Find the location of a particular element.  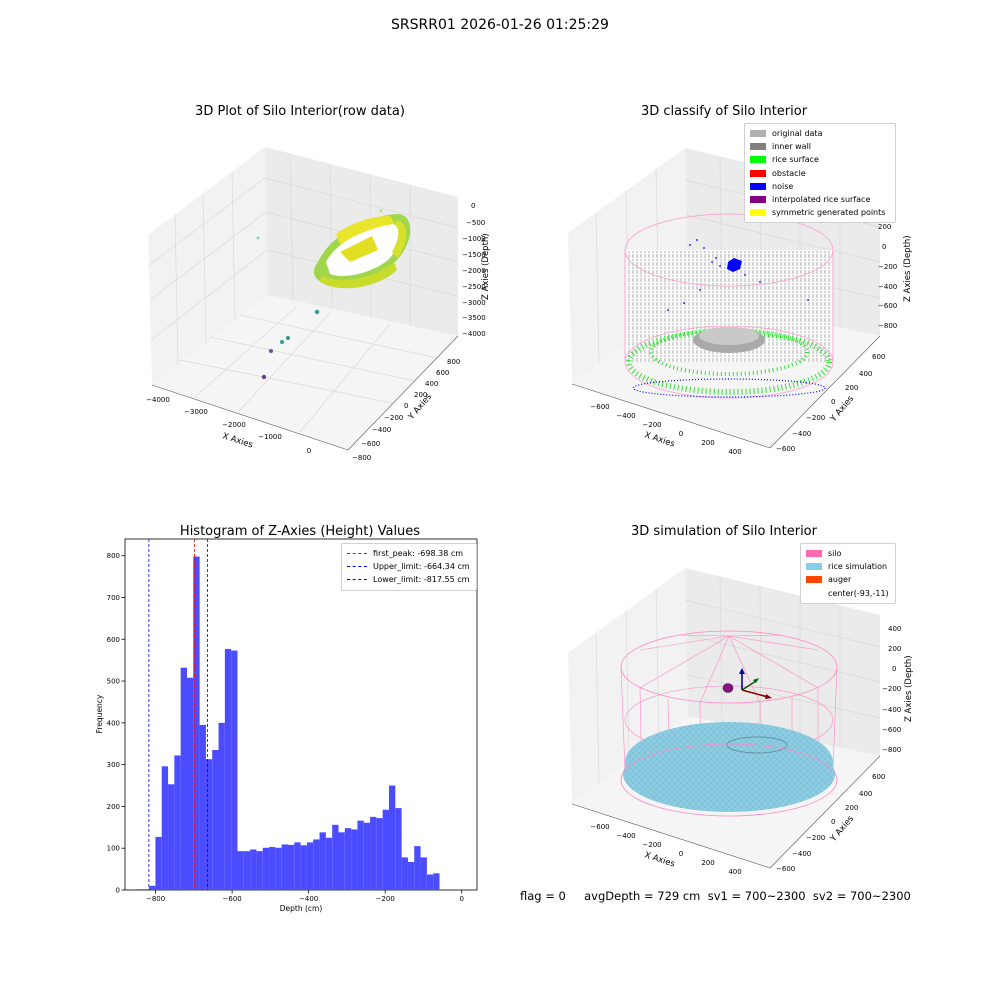

legend-label: interpolated rice surface is located at coordinates (821, 200).